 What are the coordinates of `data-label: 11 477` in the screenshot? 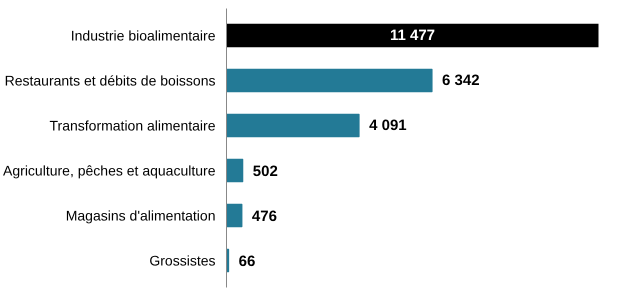 It's located at (413, 35).